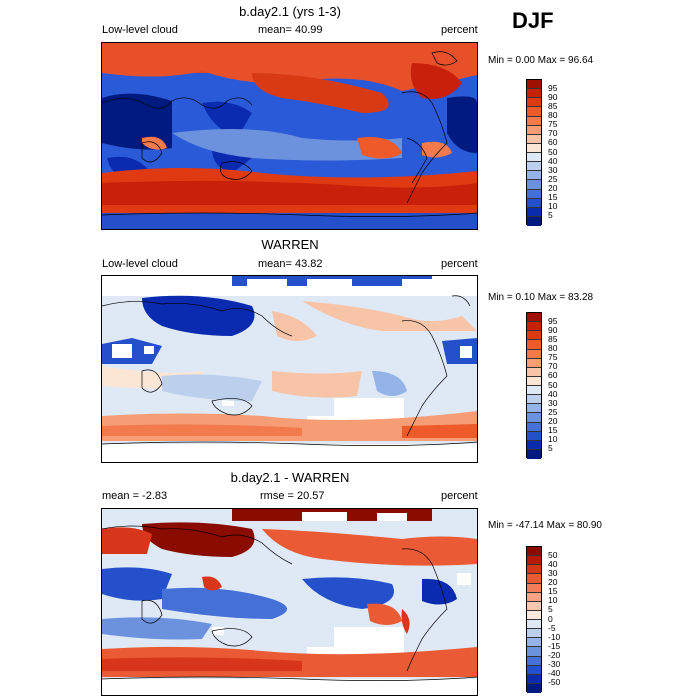 This screenshot has width=700, height=700. What do you see at coordinates (290, 264) in the screenshot?
I see `panel2-mean-label: mean= 43.82` at bounding box center [290, 264].